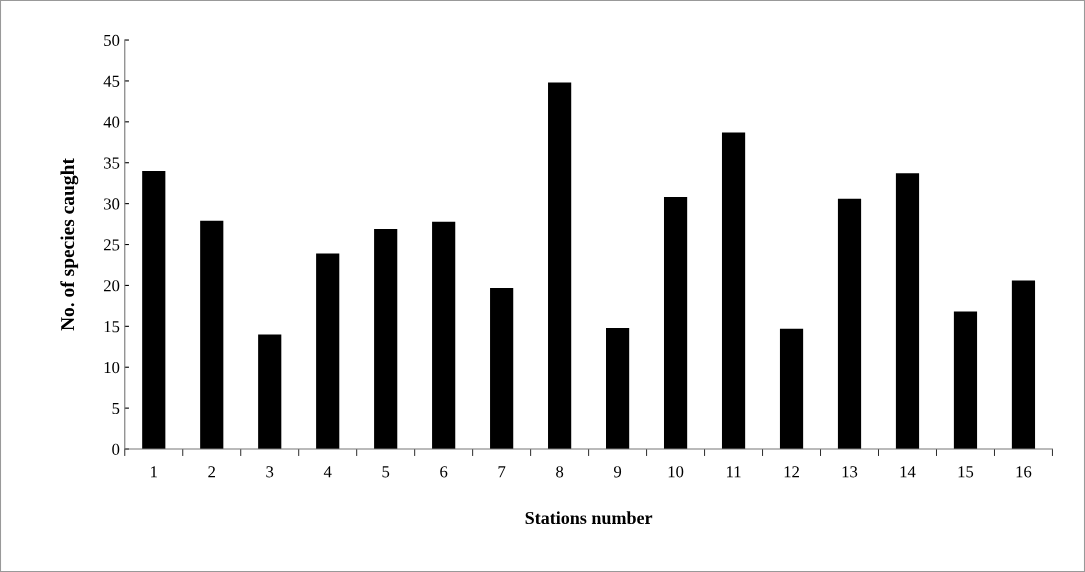 This screenshot has width=1085, height=572. Describe the element at coordinates (966, 472) in the screenshot. I see `x-tick-label: 15` at that location.